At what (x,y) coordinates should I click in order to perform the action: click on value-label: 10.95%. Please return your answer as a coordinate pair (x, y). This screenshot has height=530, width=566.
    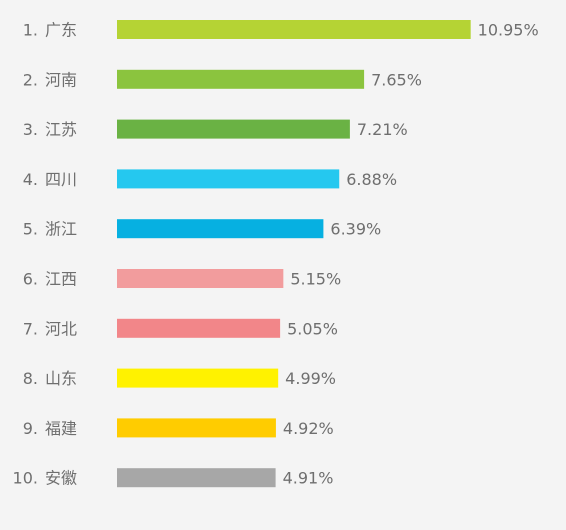
    Looking at the image, I should click on (508, 30).